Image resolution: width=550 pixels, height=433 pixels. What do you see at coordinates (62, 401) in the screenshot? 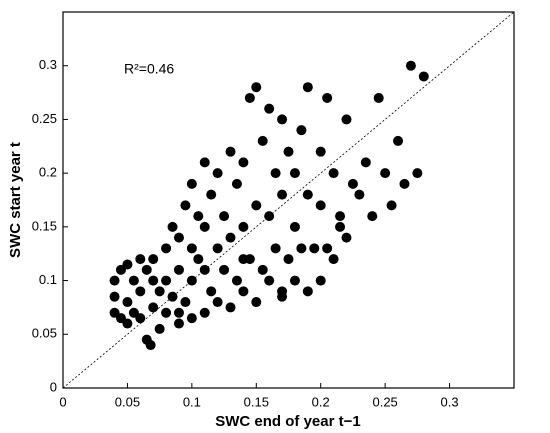
I see `x-tick-label: 0` at bounding box center [62, 401].